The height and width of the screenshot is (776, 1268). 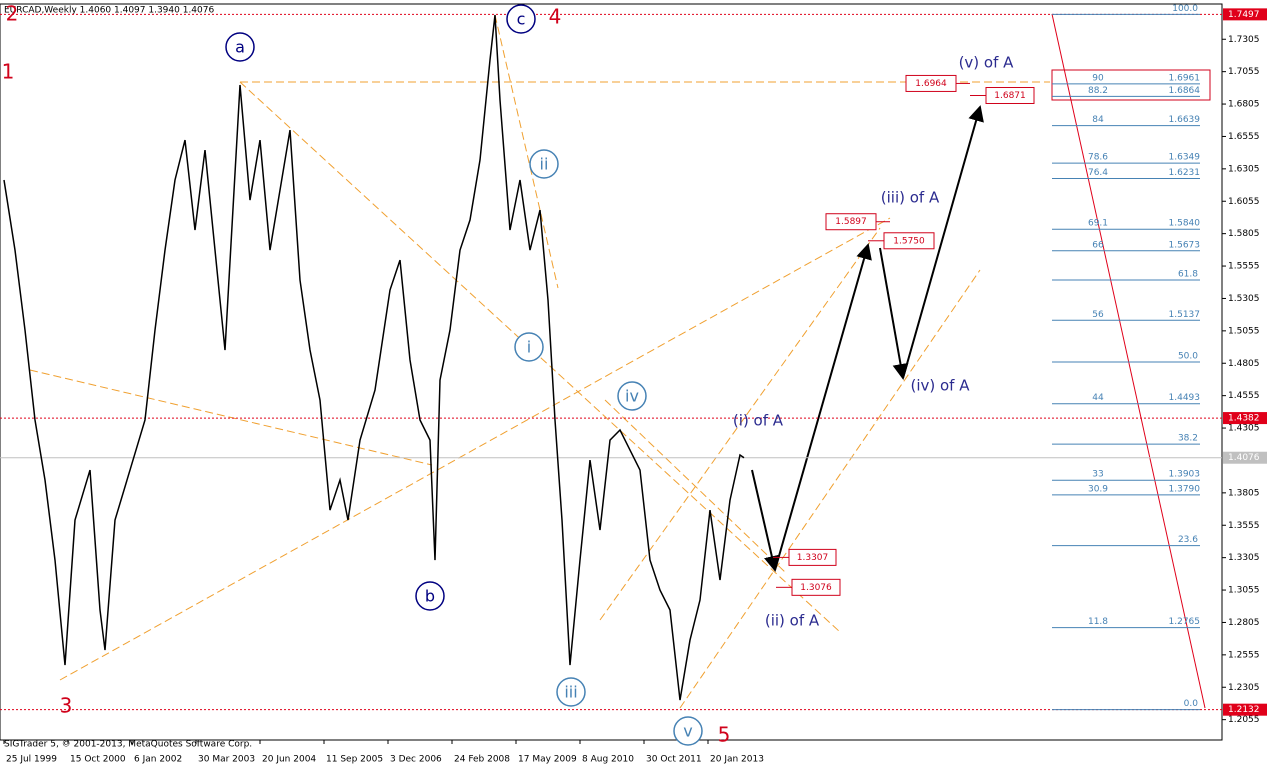 I want to click on wave-circled-label: v, so click(x=687, y=731).